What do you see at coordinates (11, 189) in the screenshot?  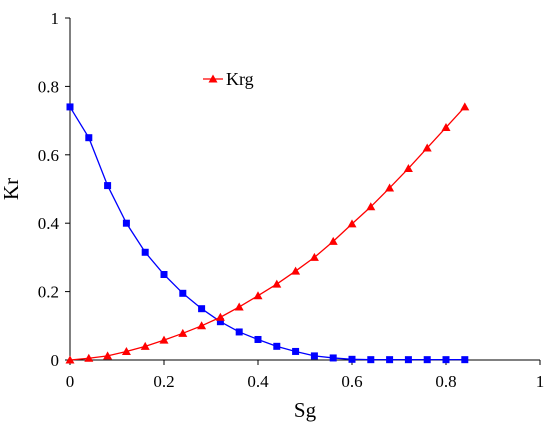 I see `y-axis-title: Kr` at bounding box center [11, 189].